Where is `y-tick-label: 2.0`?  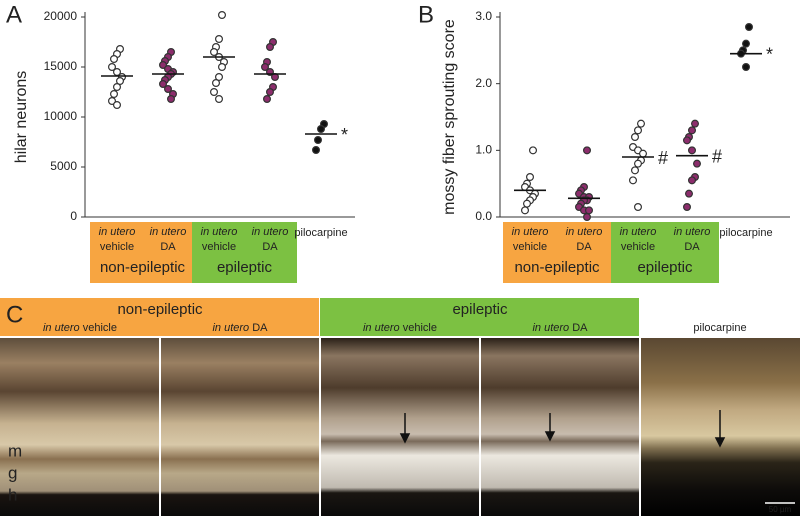
y-tick-label: 2.0 is located at coordinates (483, 83).